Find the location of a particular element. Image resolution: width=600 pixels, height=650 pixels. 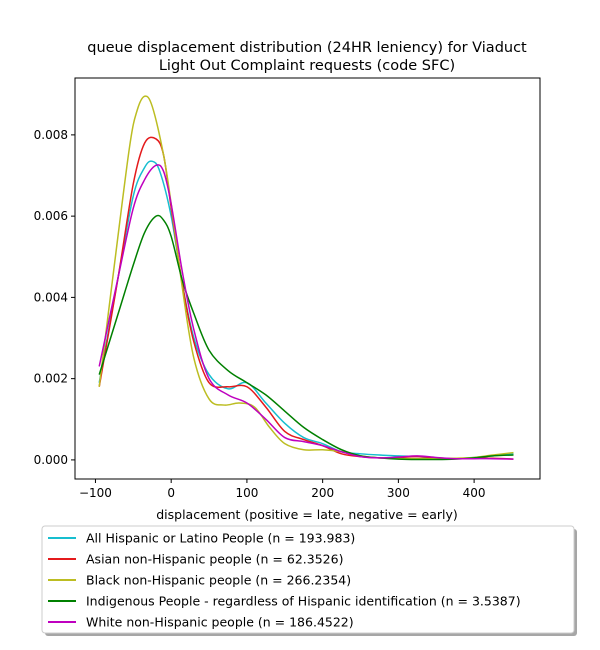

x-tick-label: 100 is located at coordinates (246, 493).